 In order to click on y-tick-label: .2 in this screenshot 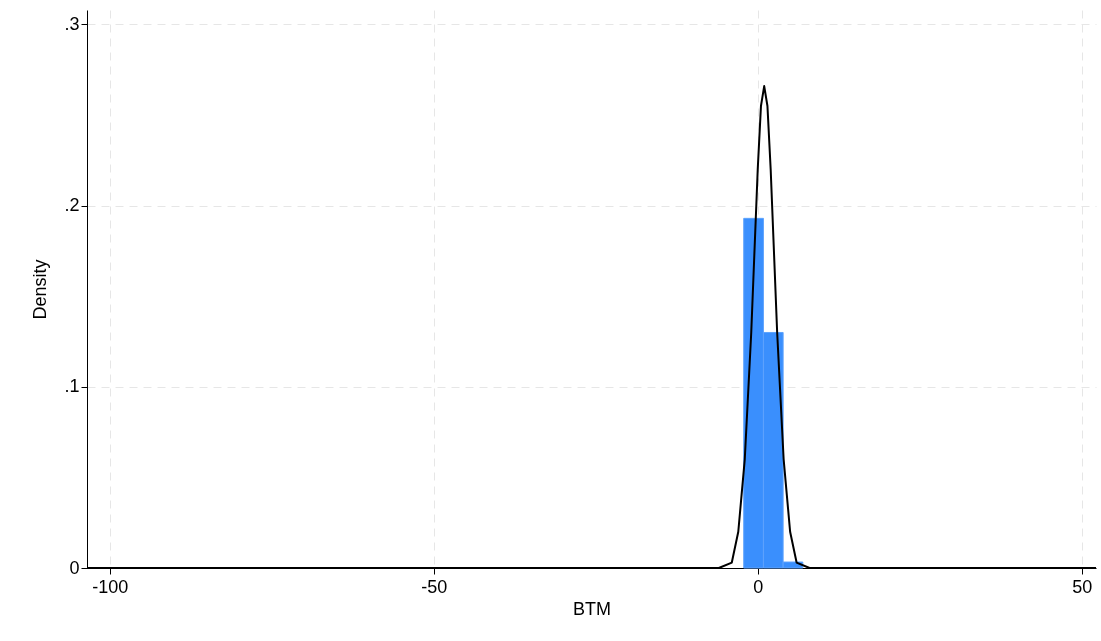, I will do `click(72, 205)`.